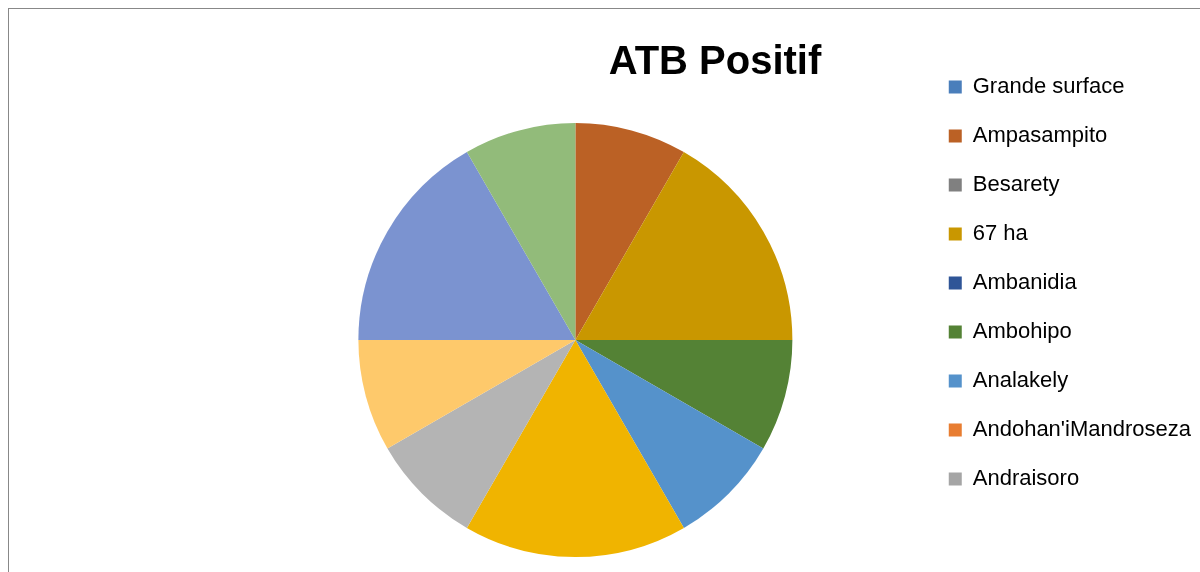  Describe the element at coordinates (1025, 282) in the screenshot. I see `legend-label: Ambanidia` at that location.